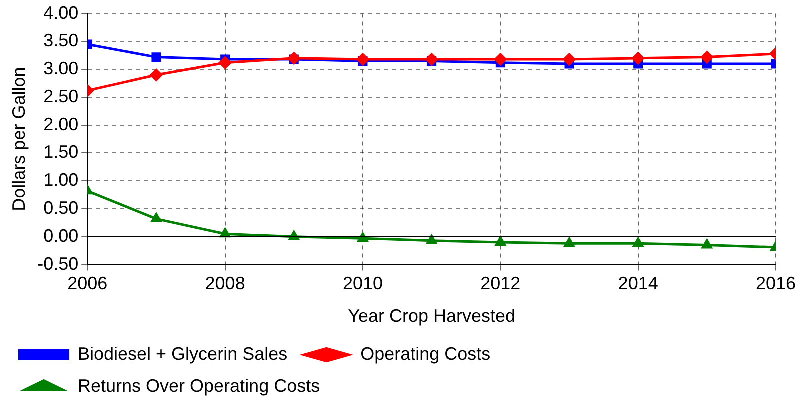 The height and width of the screenshot is (406, 801). Describe the element at coordinates (425, 354) in the screenshot. I see `legend-label: Operating Costs` at that location.